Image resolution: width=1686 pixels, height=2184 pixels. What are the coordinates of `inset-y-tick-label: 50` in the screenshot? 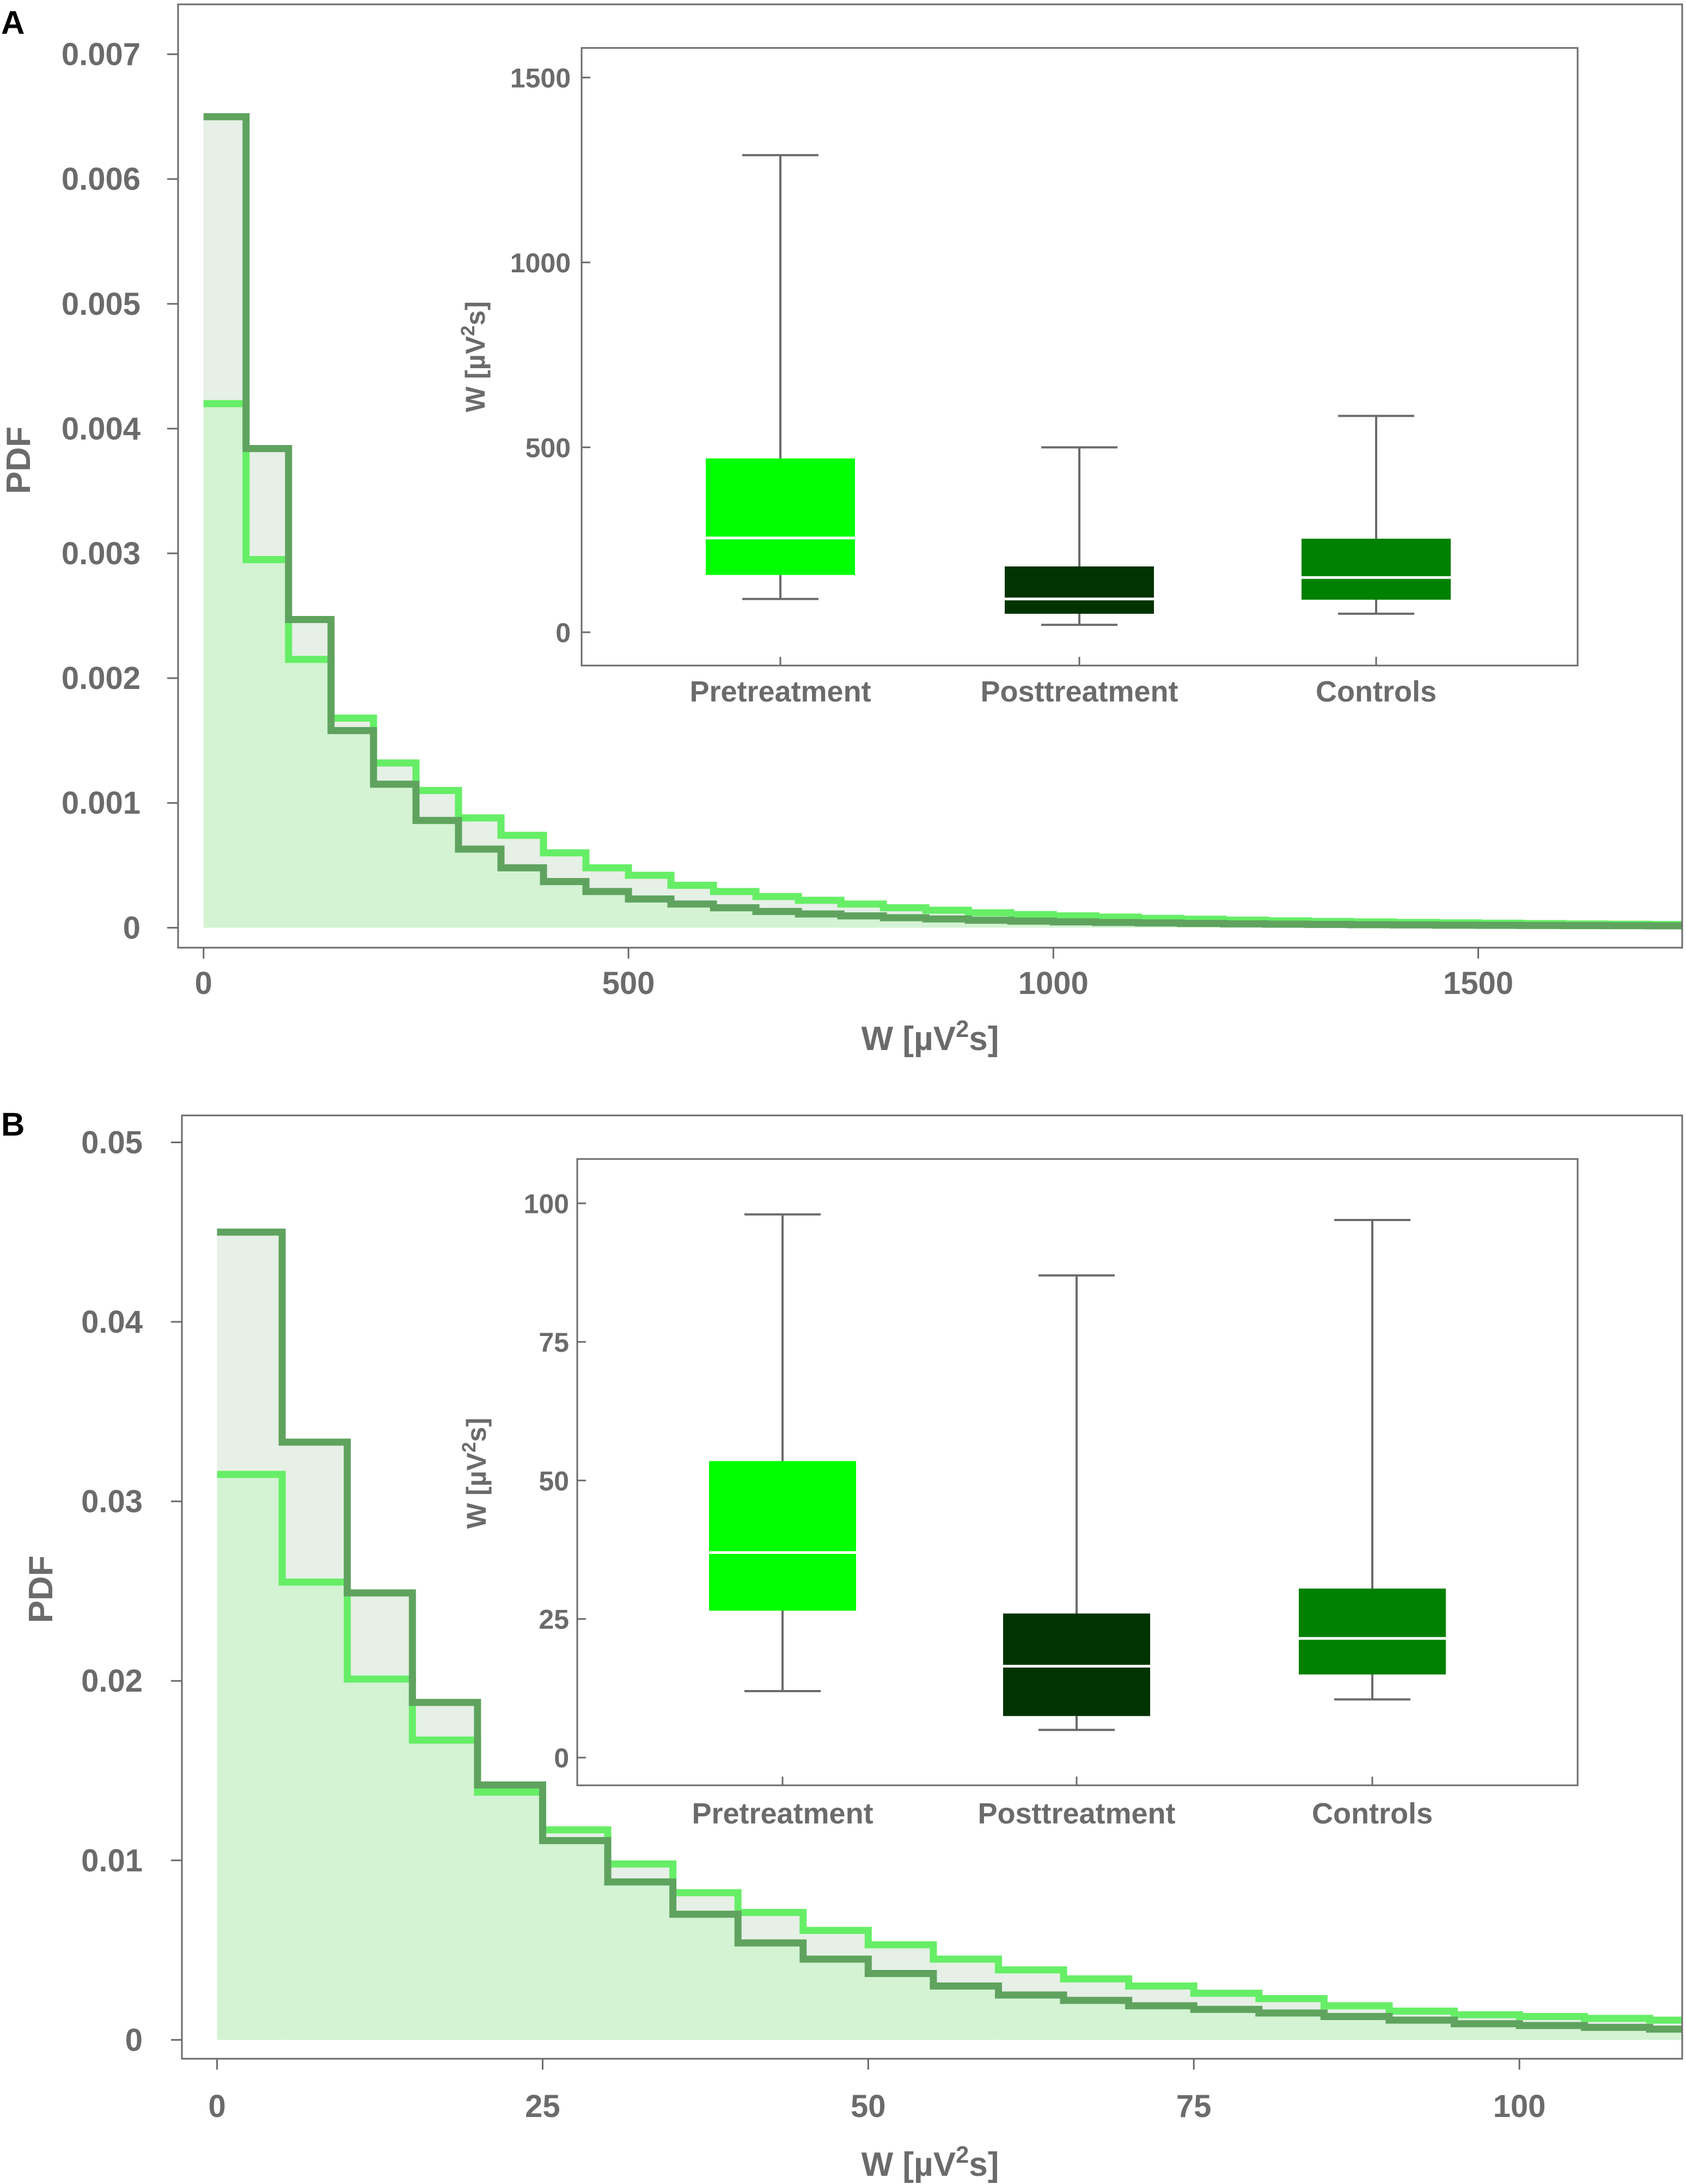 It's located at (554, 1481).